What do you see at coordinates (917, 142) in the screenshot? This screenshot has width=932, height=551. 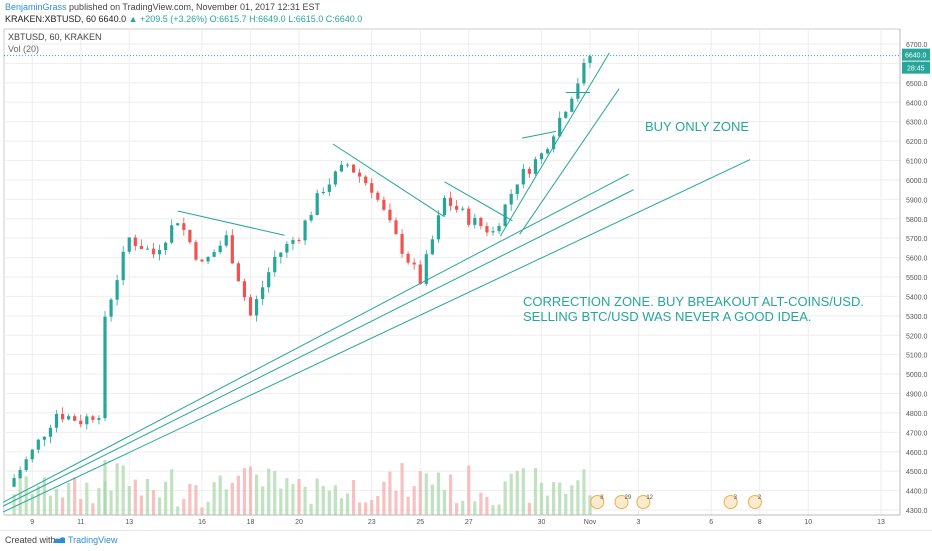 I see `price-tick-label: 6200.0` at bounding box center [917, 142].